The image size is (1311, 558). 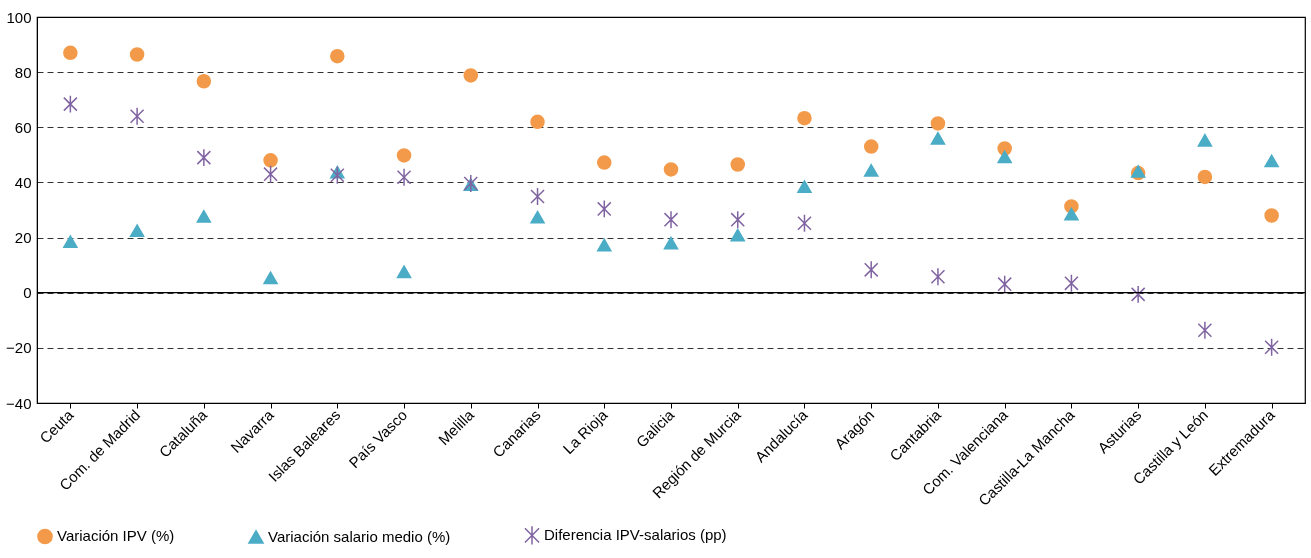 What do you see at coordinates (359, 536) in the screenshot?
I see `legend-label: Variación salario medio (%)` at bounding box center [359, 536].